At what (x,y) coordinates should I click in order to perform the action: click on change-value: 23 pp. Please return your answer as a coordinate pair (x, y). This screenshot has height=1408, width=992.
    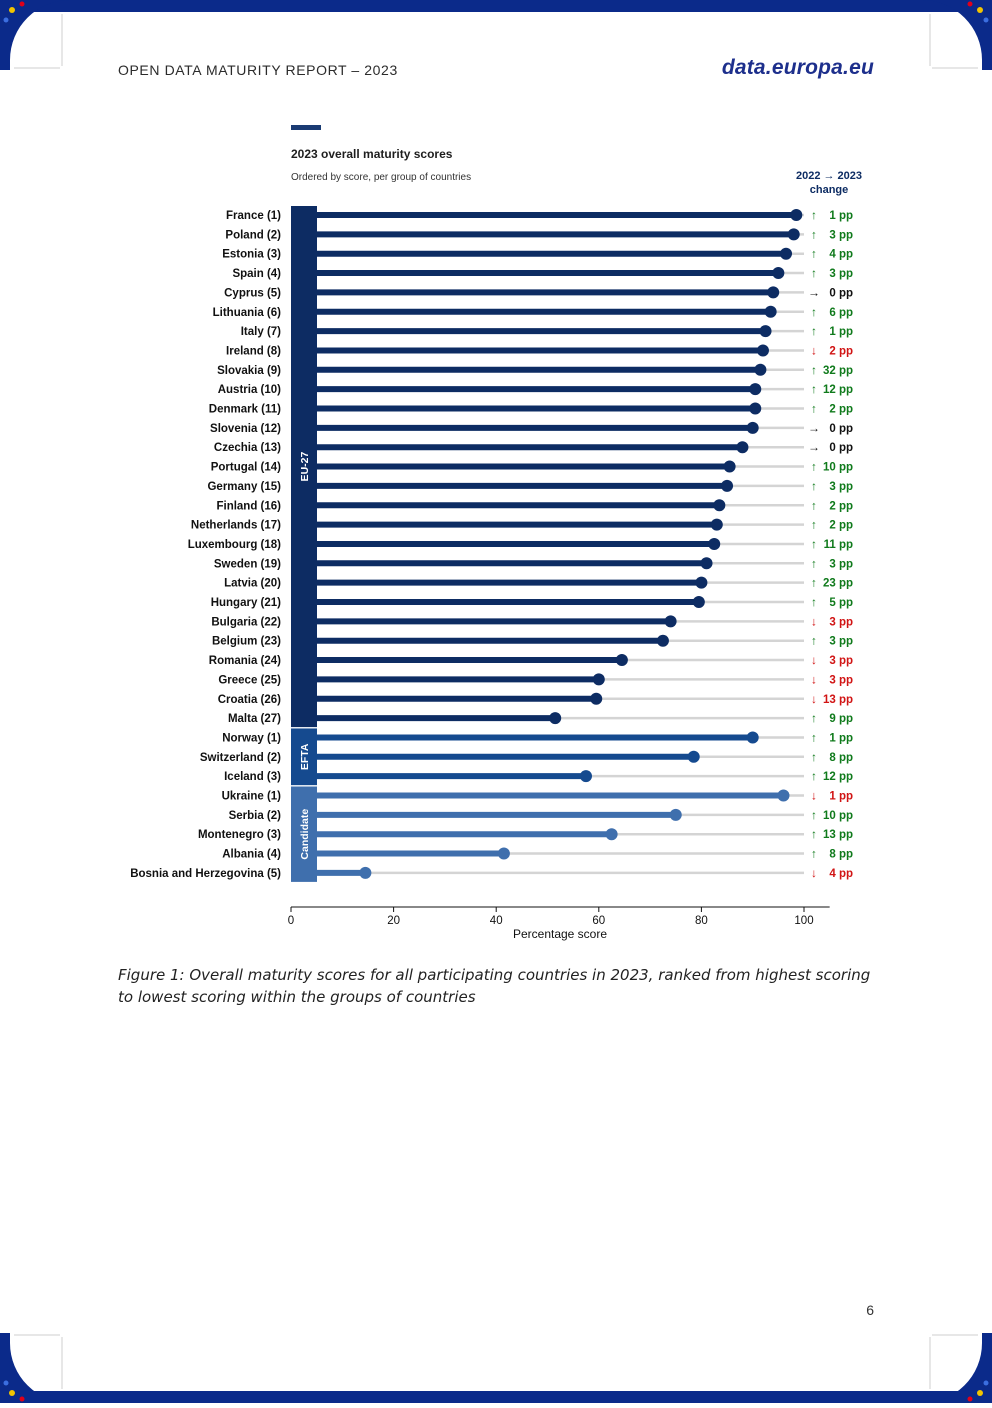
    Looking at the image, I should click on (838, 584).